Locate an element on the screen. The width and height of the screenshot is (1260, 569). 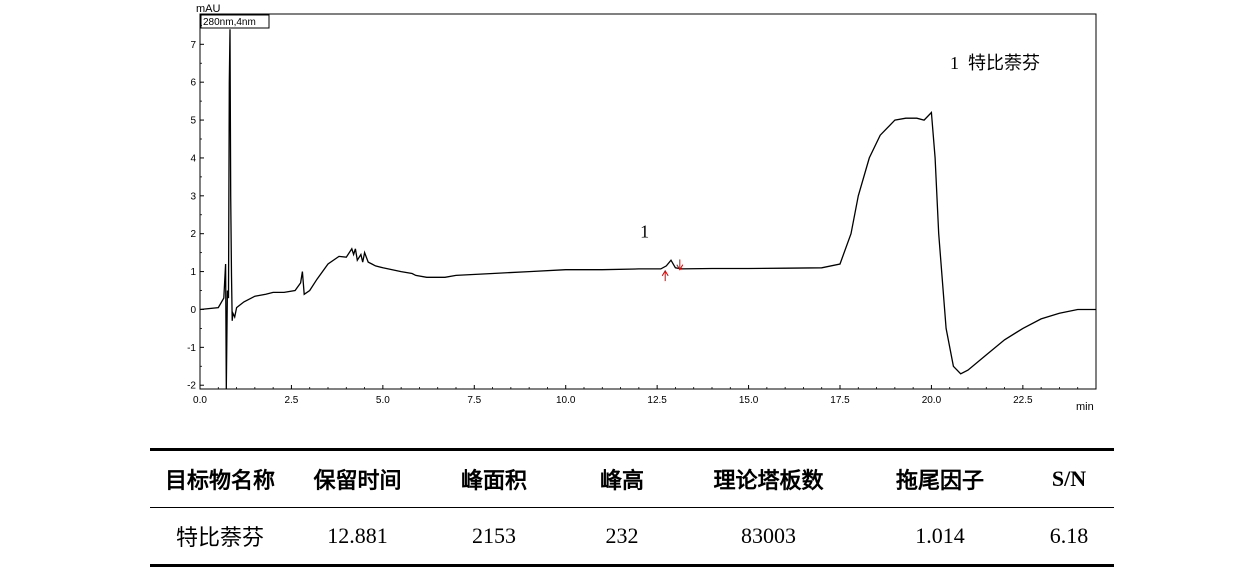
cell-peak-height: 232 is located at coordinates (622, 537).